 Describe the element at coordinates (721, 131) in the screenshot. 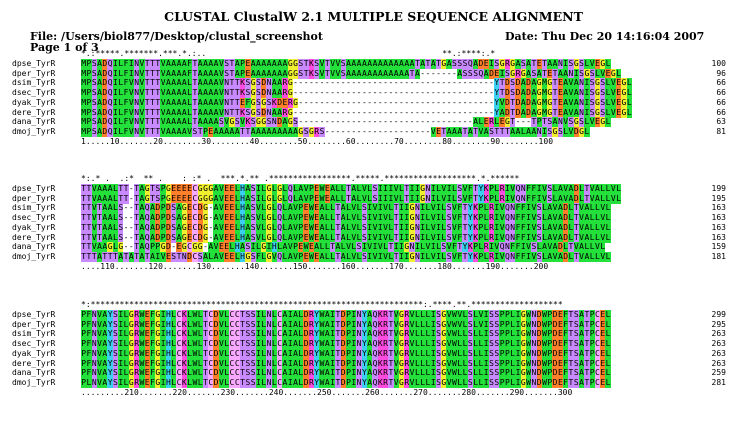

I see `residue-count: 81` at that location.